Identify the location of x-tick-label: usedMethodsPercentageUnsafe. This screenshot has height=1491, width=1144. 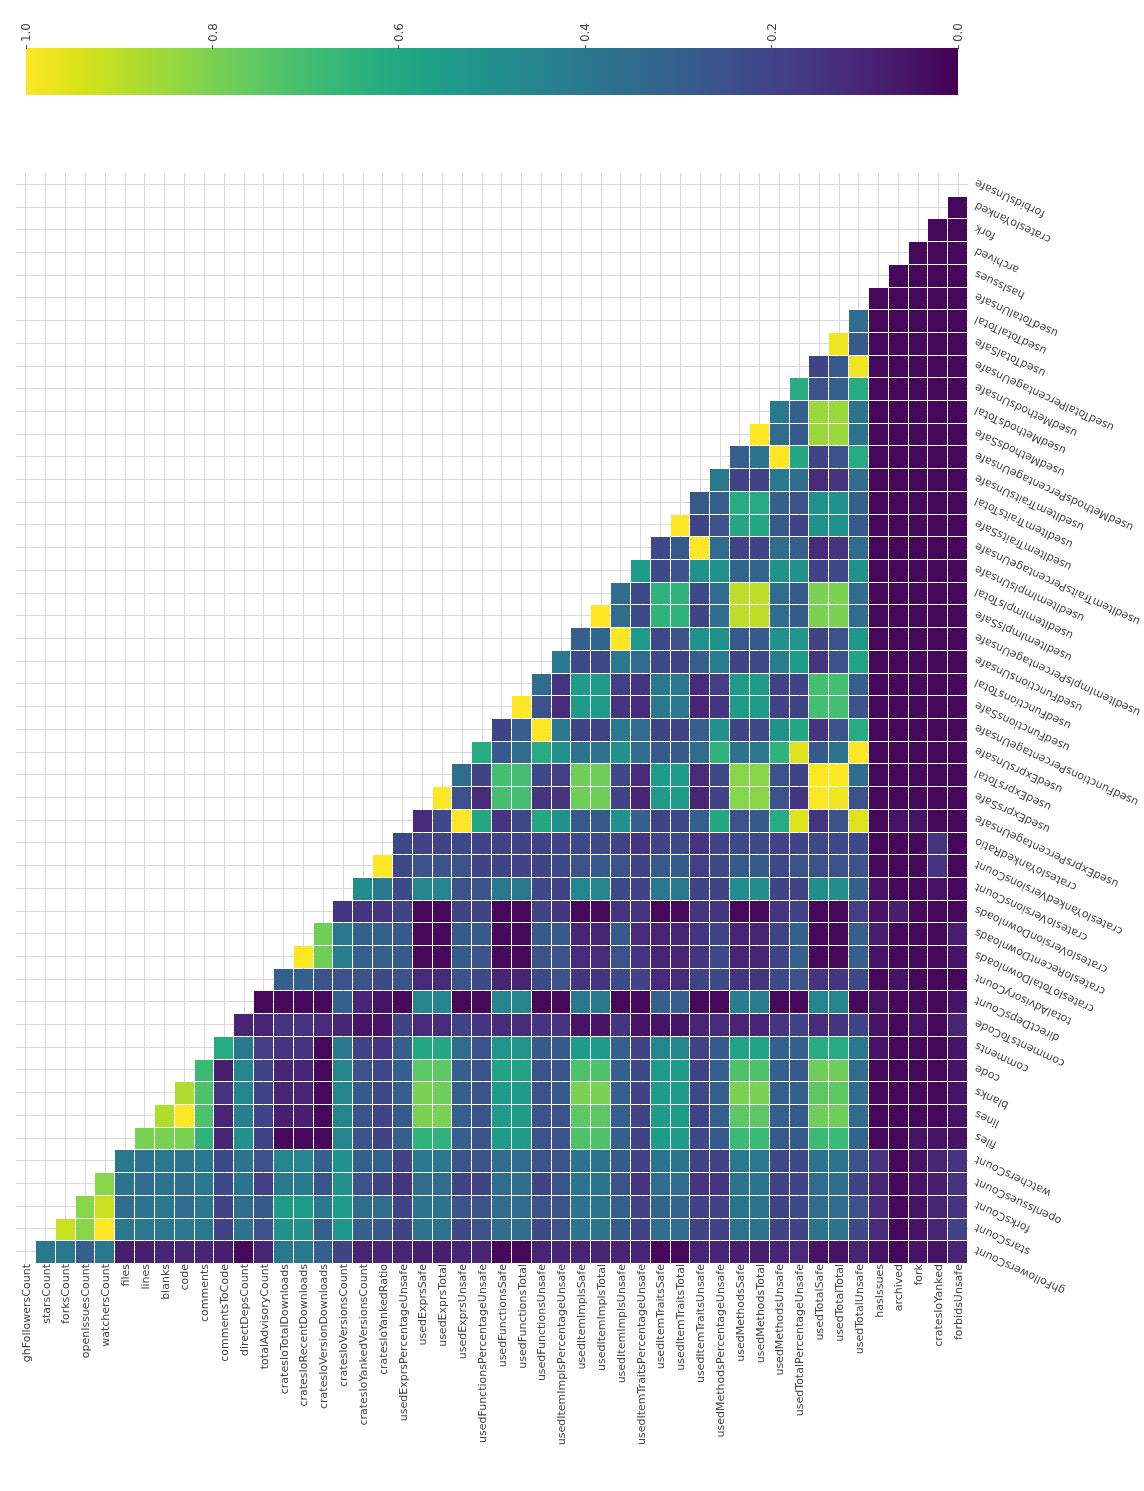
(720, 1350).